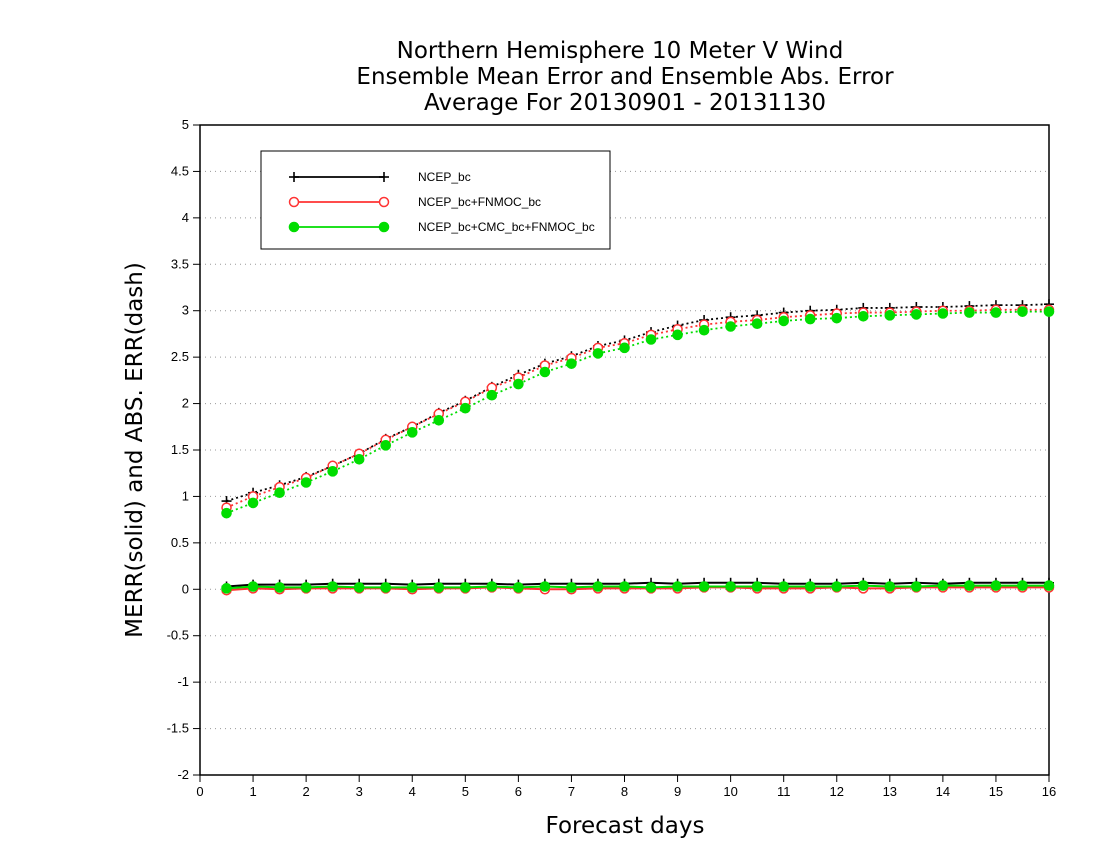 The height and width of the screenshot is (850, 1100). I want to click on legend-label: NCEP_bc+CMC_bc+FNMOC_bc, so click(506, 227).